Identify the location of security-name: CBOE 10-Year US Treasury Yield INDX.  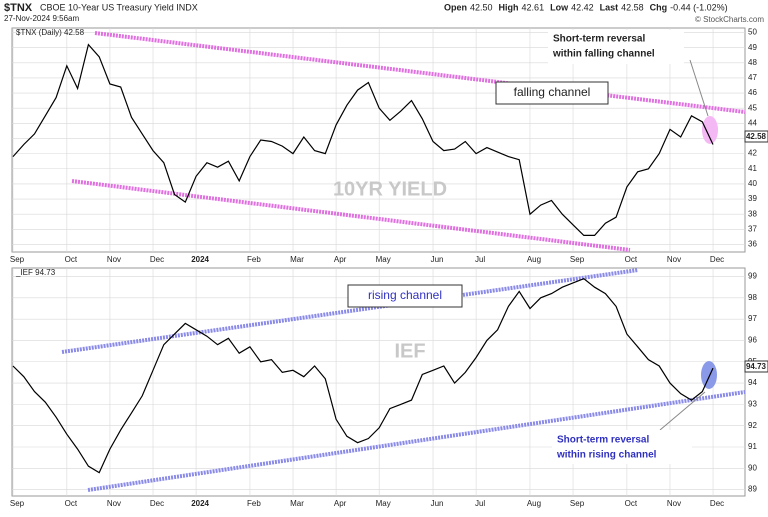
(119, 7).